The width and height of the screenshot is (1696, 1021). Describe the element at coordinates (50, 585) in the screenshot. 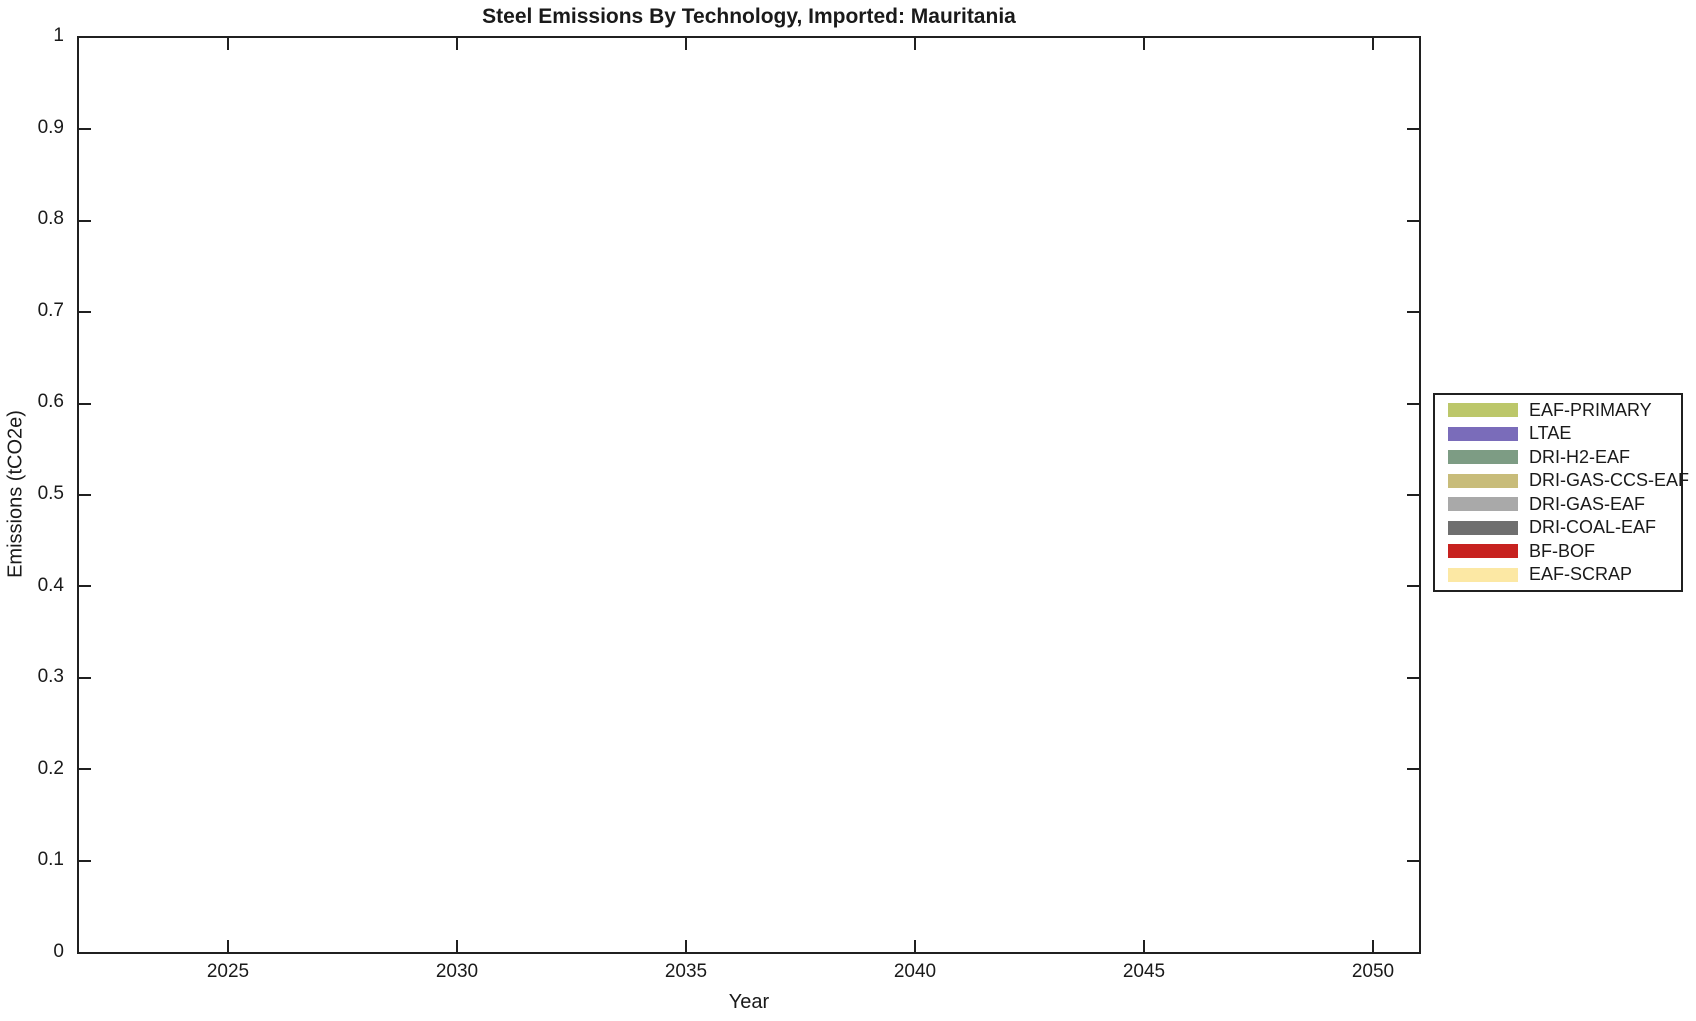

I see `y-tick-label: 0.4` at that location.